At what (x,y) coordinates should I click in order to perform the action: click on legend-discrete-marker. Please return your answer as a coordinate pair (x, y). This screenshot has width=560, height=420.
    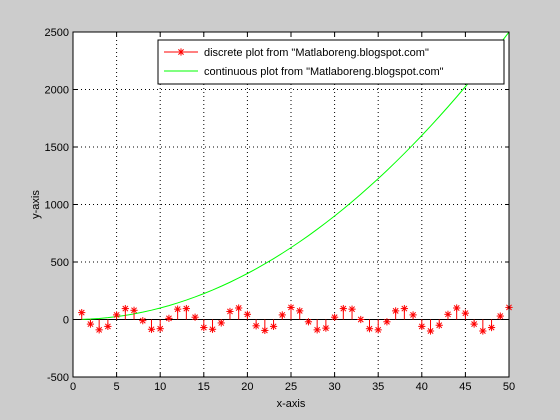
    Looking at the image, I should click on (181, 52).